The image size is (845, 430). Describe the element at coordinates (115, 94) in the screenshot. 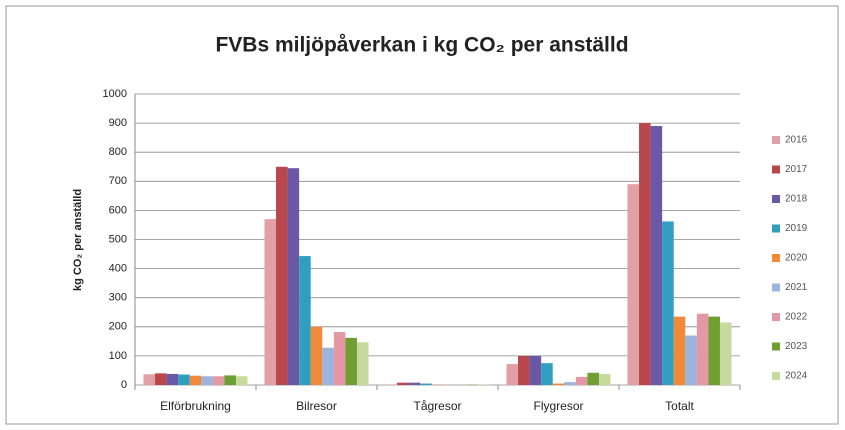

I see `y-tick-label: 1000` at that location.